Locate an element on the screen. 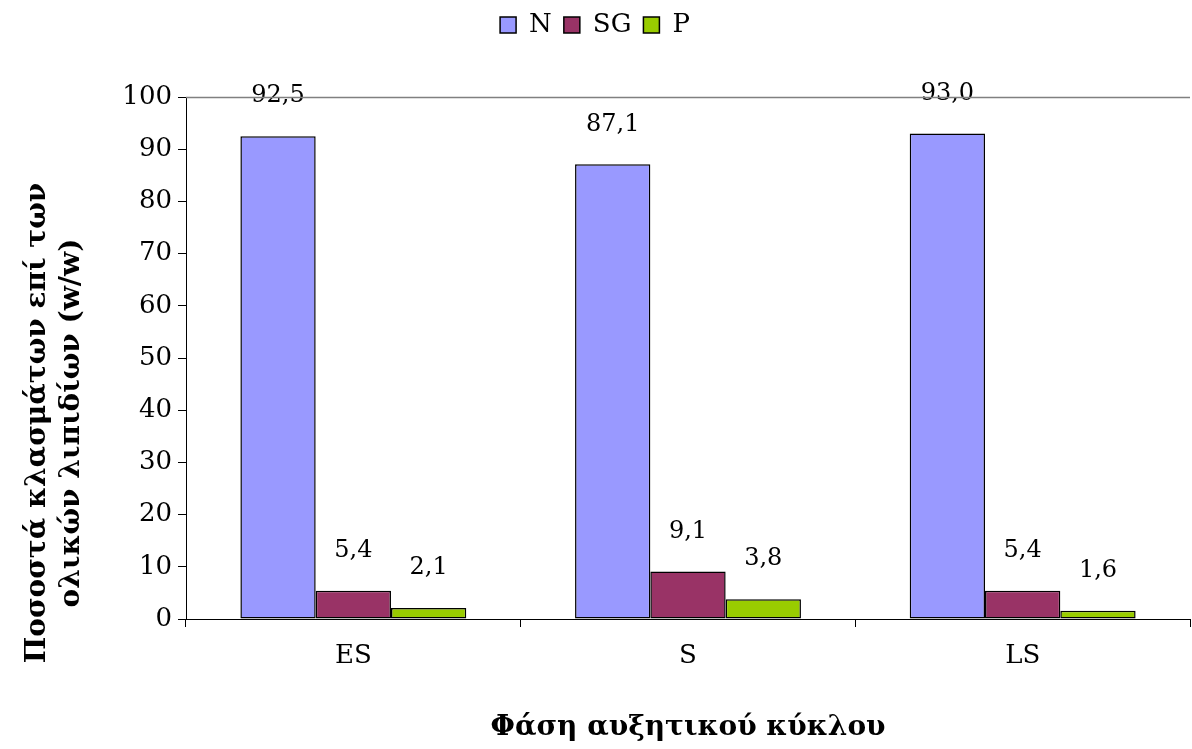 This screenshot has height=749, width=1192. x-tick-label: S is located at coordinates (688, 654).